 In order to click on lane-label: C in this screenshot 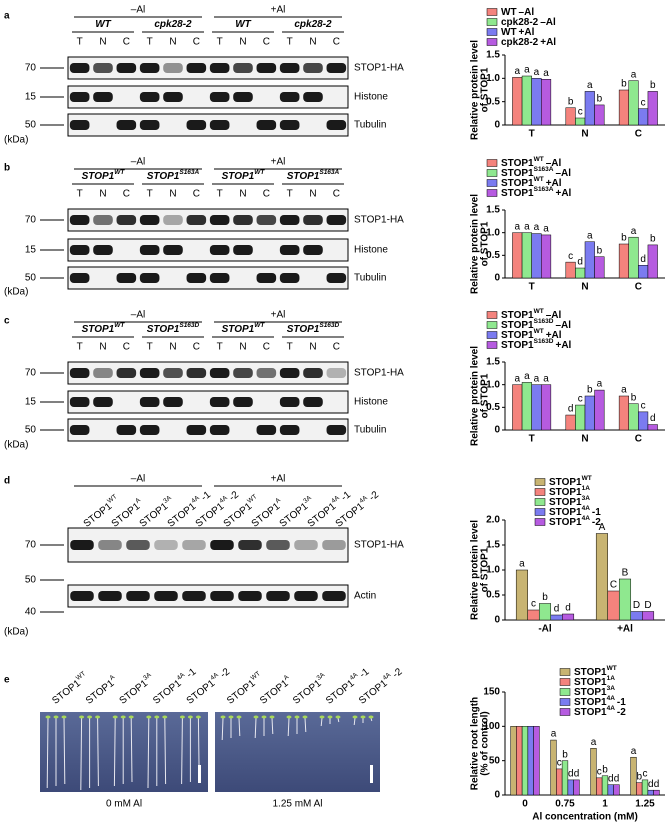, I will do `click(126, 347)`.